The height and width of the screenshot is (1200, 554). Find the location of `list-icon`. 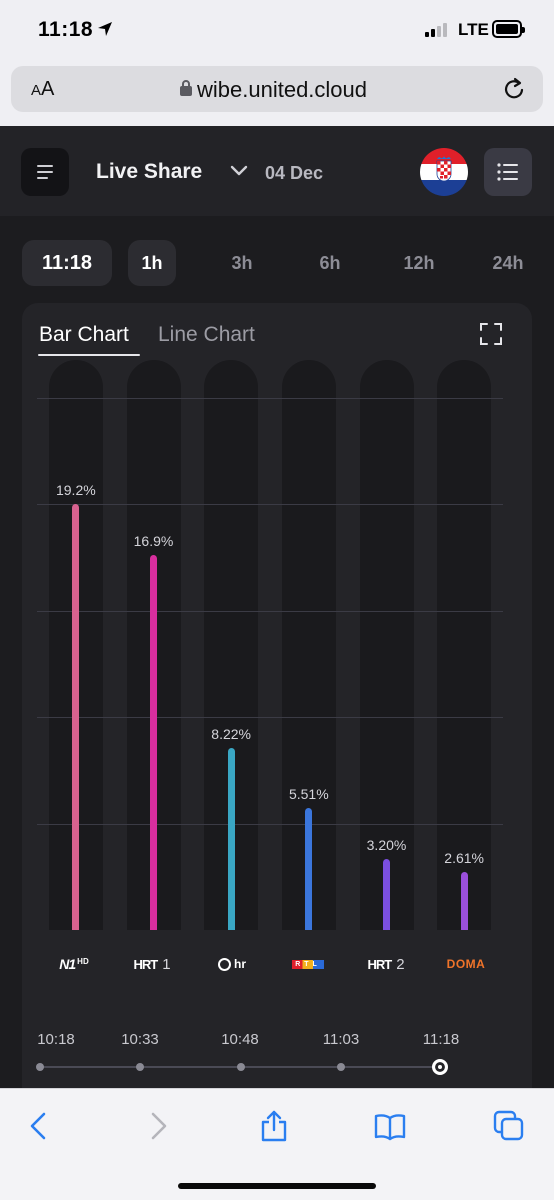

list-icon is located at coordinates (507, 172).